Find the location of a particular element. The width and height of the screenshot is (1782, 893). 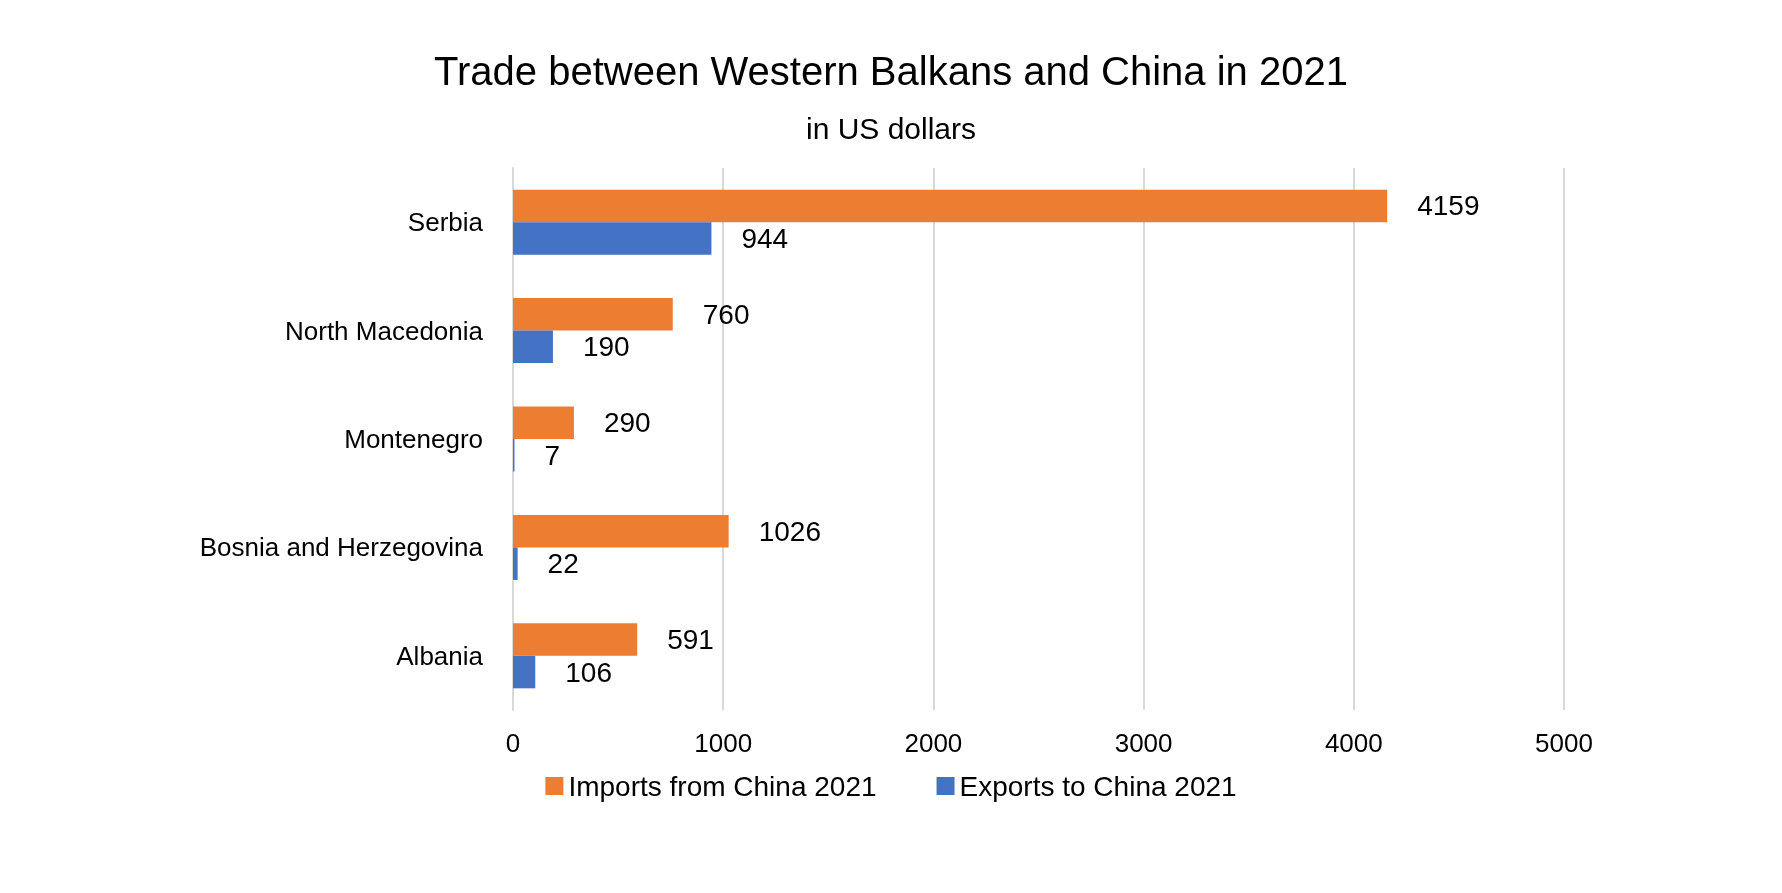

data-label: 1026 is located at coordinates (789, 531).